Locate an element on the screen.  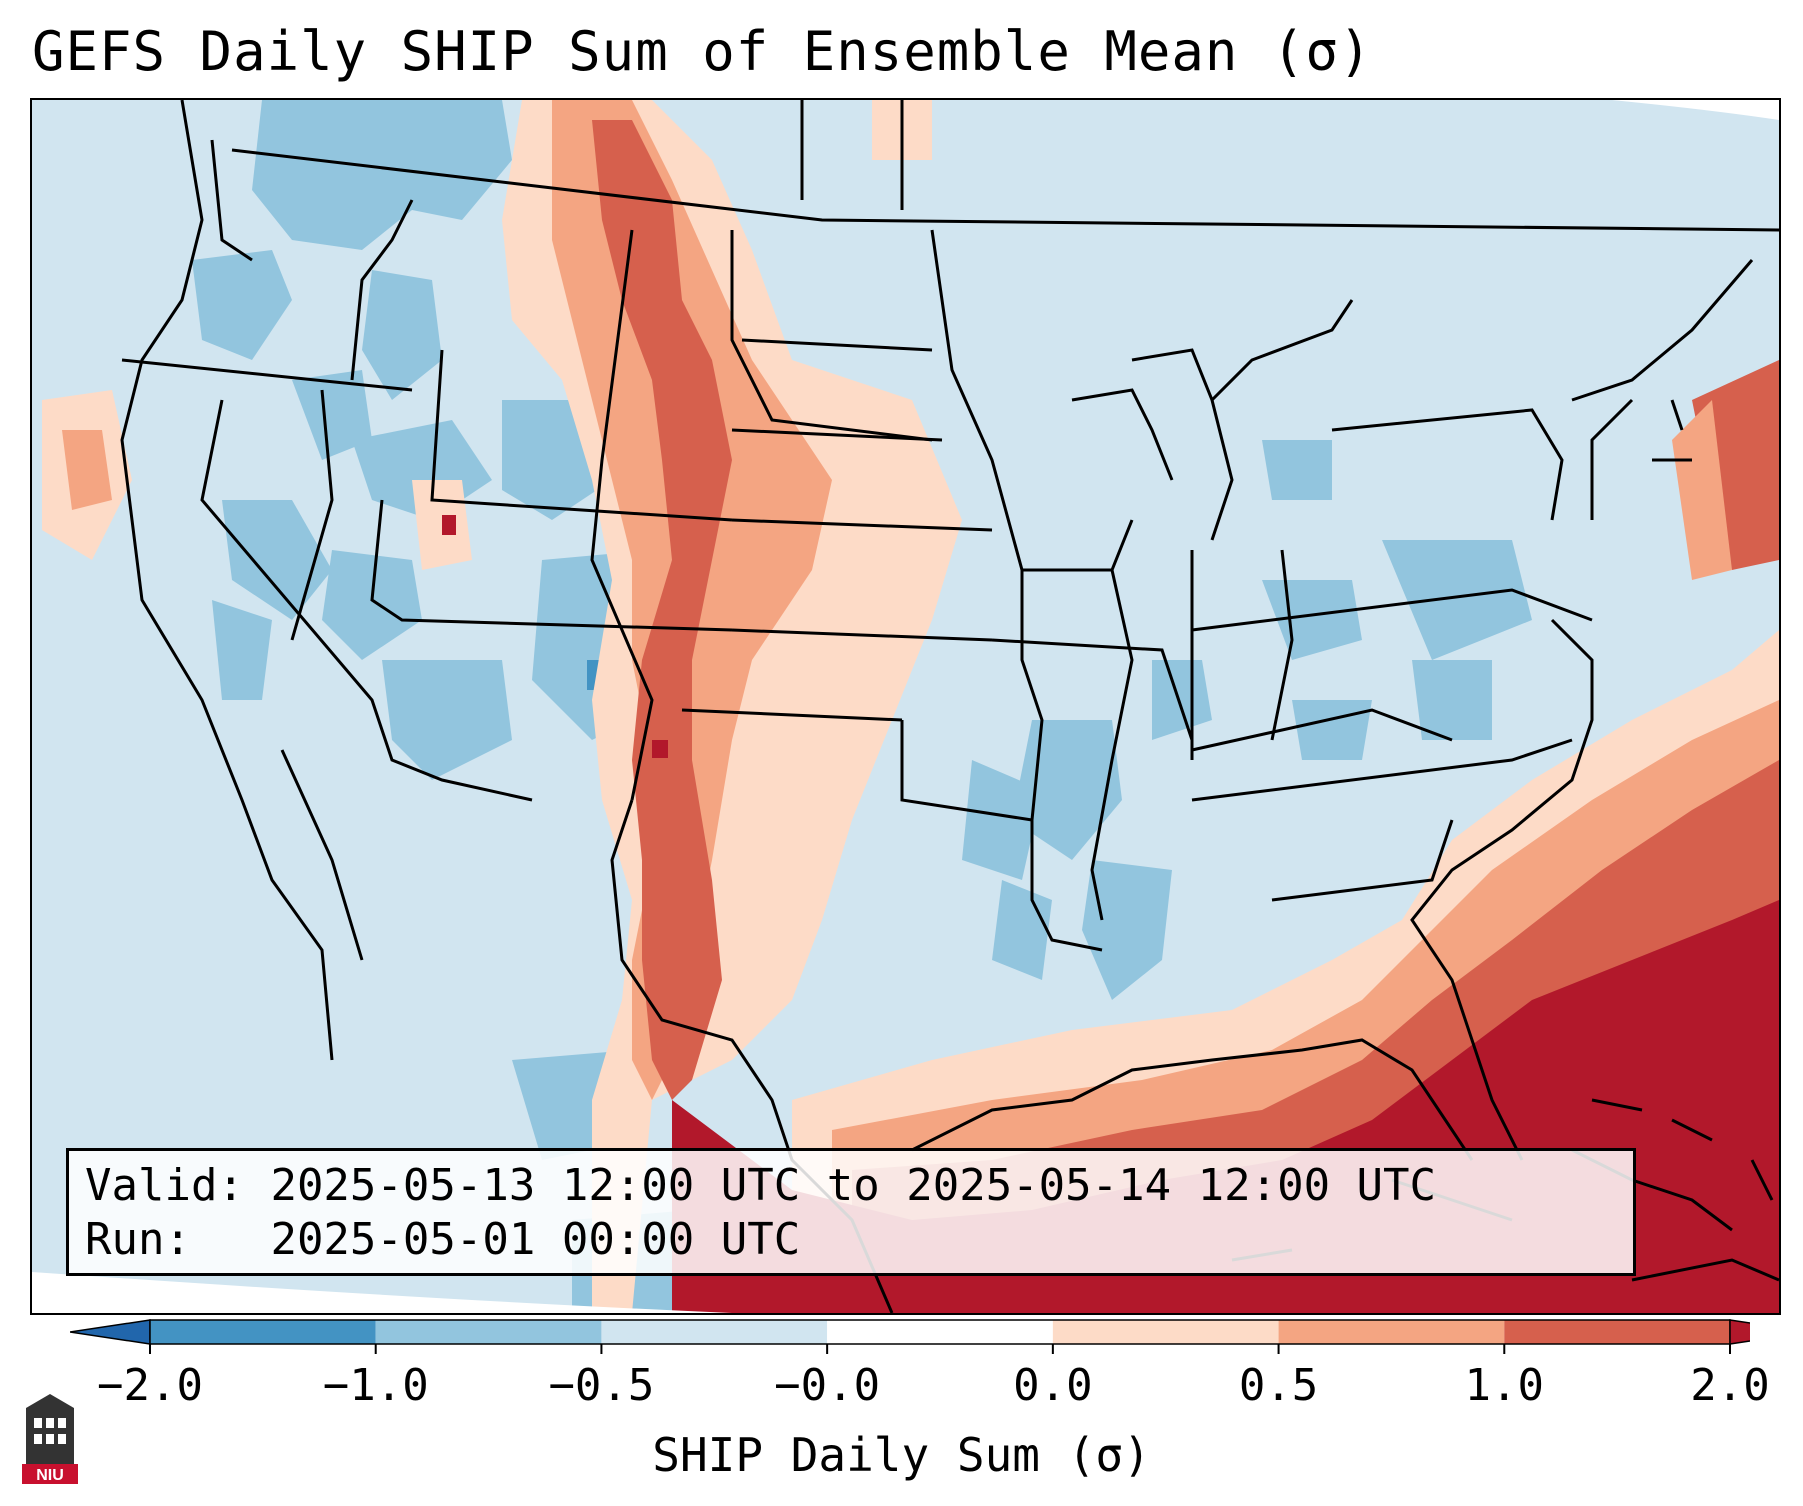
colorbar-tick-label: −1.0 is located at coordinates (375, 1385).